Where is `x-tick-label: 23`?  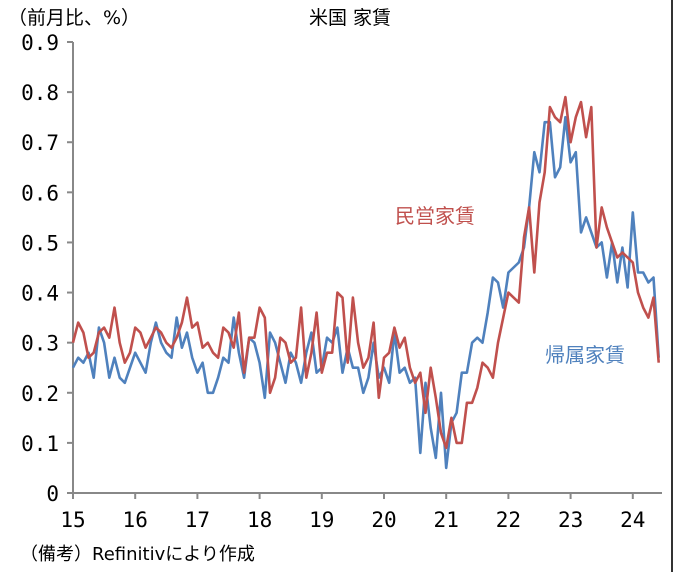 x-tick-label: 23 is located at coordinates (570, 520).